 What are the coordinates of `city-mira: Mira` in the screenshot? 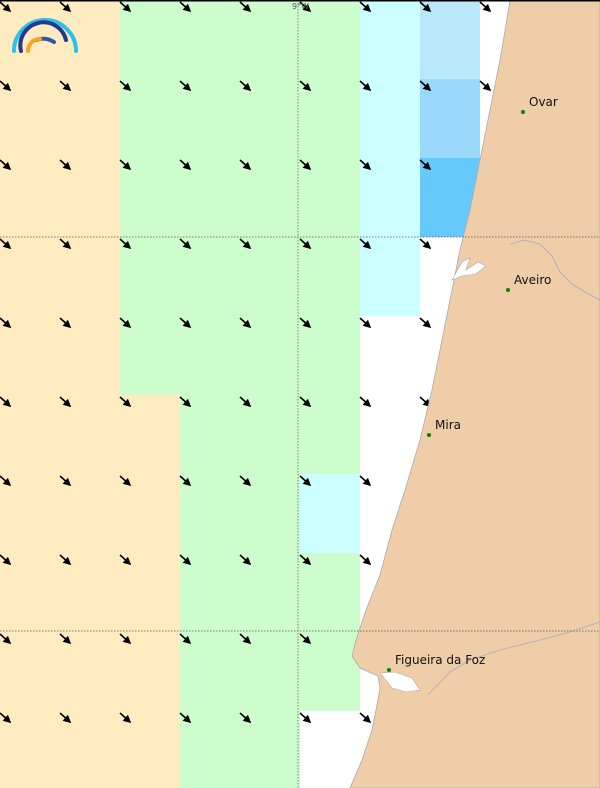 It's located at (444, 427).